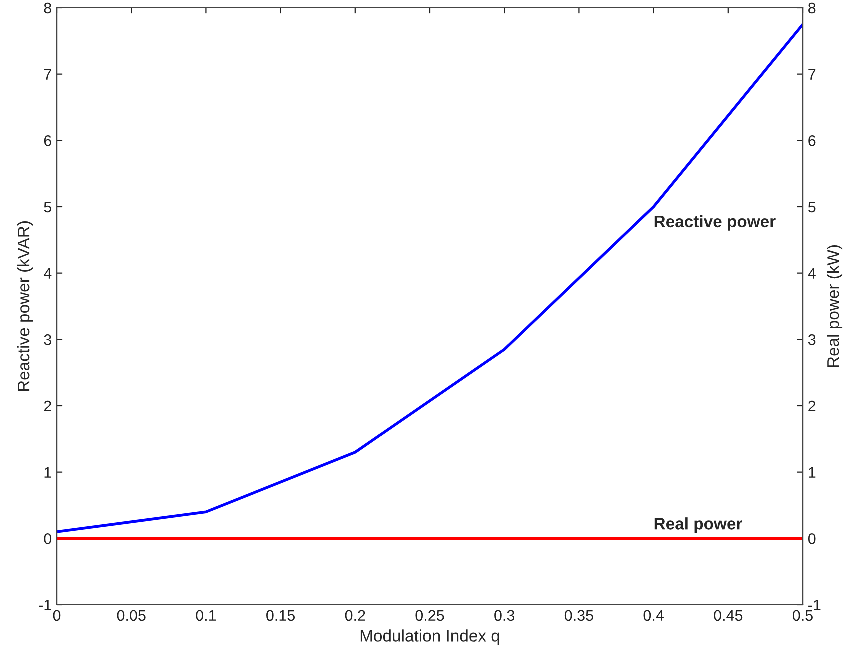 The image size is (844, 656). I want to click on x-axis-title: Modulation Index q, so click(430, 638).